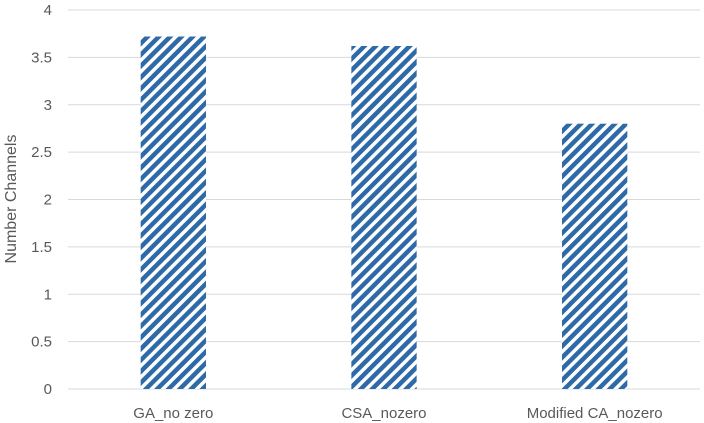 The width and height of the screenshot is (704, 423). I want to click on y-tick-label: 0, so click(48, 389).